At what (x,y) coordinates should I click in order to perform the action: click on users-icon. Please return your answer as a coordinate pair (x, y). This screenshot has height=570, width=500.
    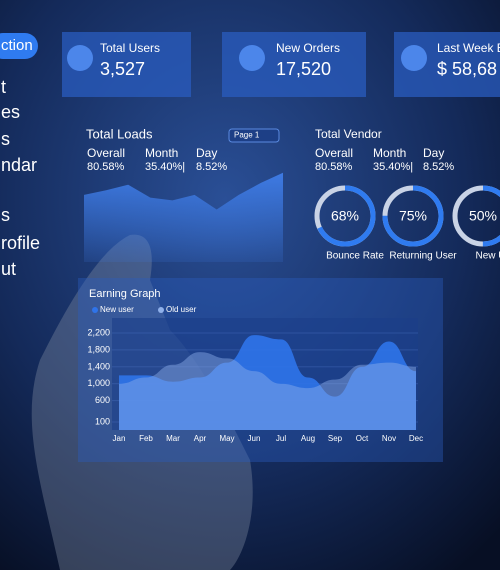
    Looking at the image, I should click on (80, 58).